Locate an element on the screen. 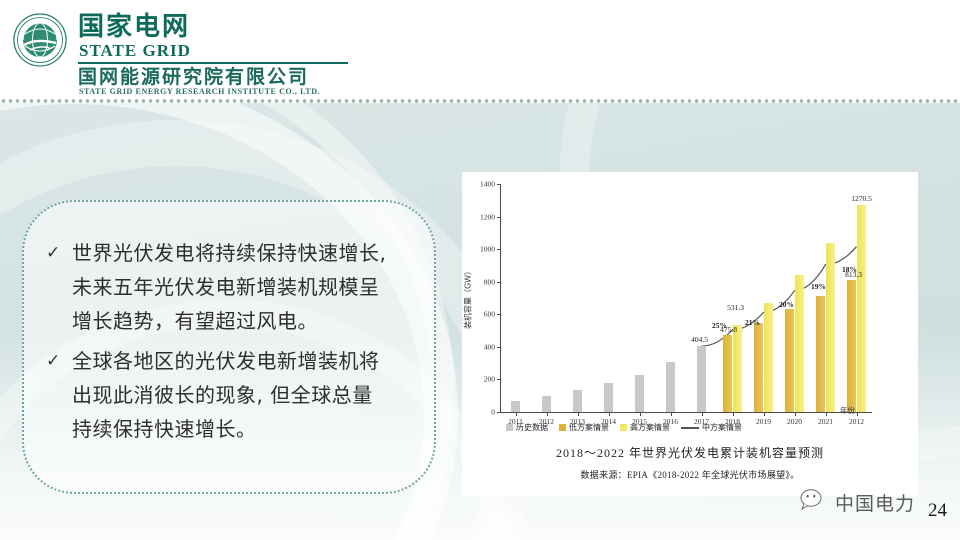  x-axis-title: 年份 is located at coordinates (847, 410).